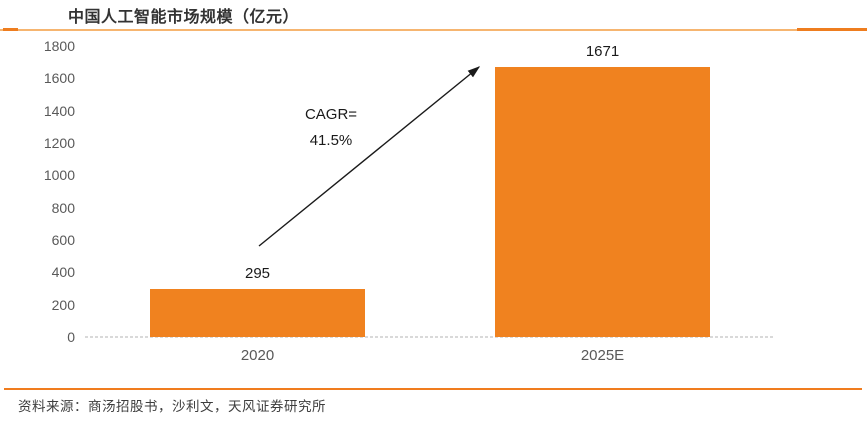 Image resolution: width=867 pixels, height=421 pixels. Describe the element at coordinates (832, 29) in the screenshot. I see `header-rule-right-accent` at that location.